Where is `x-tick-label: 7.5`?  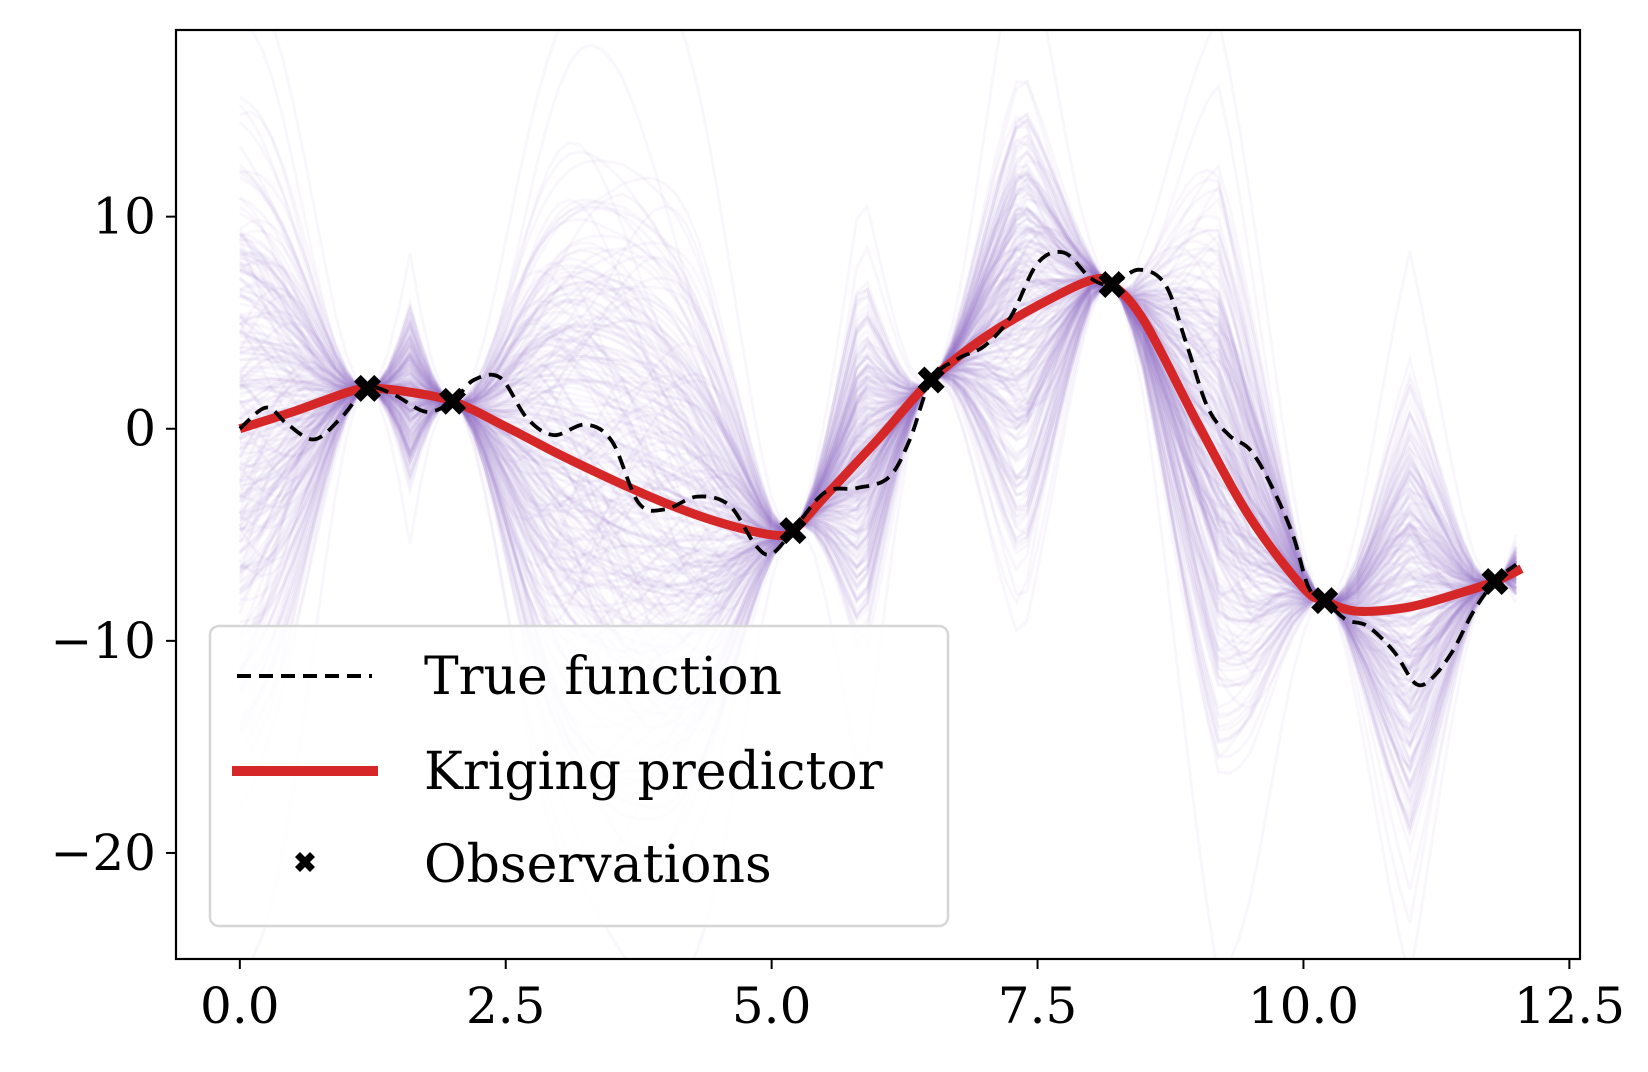
x-tick-label: 7.5 is located at coordinates (1038, 1006).